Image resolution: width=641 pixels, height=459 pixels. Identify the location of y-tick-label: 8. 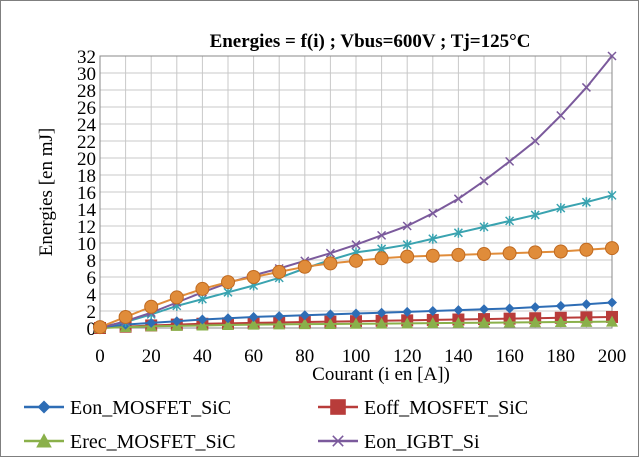
(92, 261).